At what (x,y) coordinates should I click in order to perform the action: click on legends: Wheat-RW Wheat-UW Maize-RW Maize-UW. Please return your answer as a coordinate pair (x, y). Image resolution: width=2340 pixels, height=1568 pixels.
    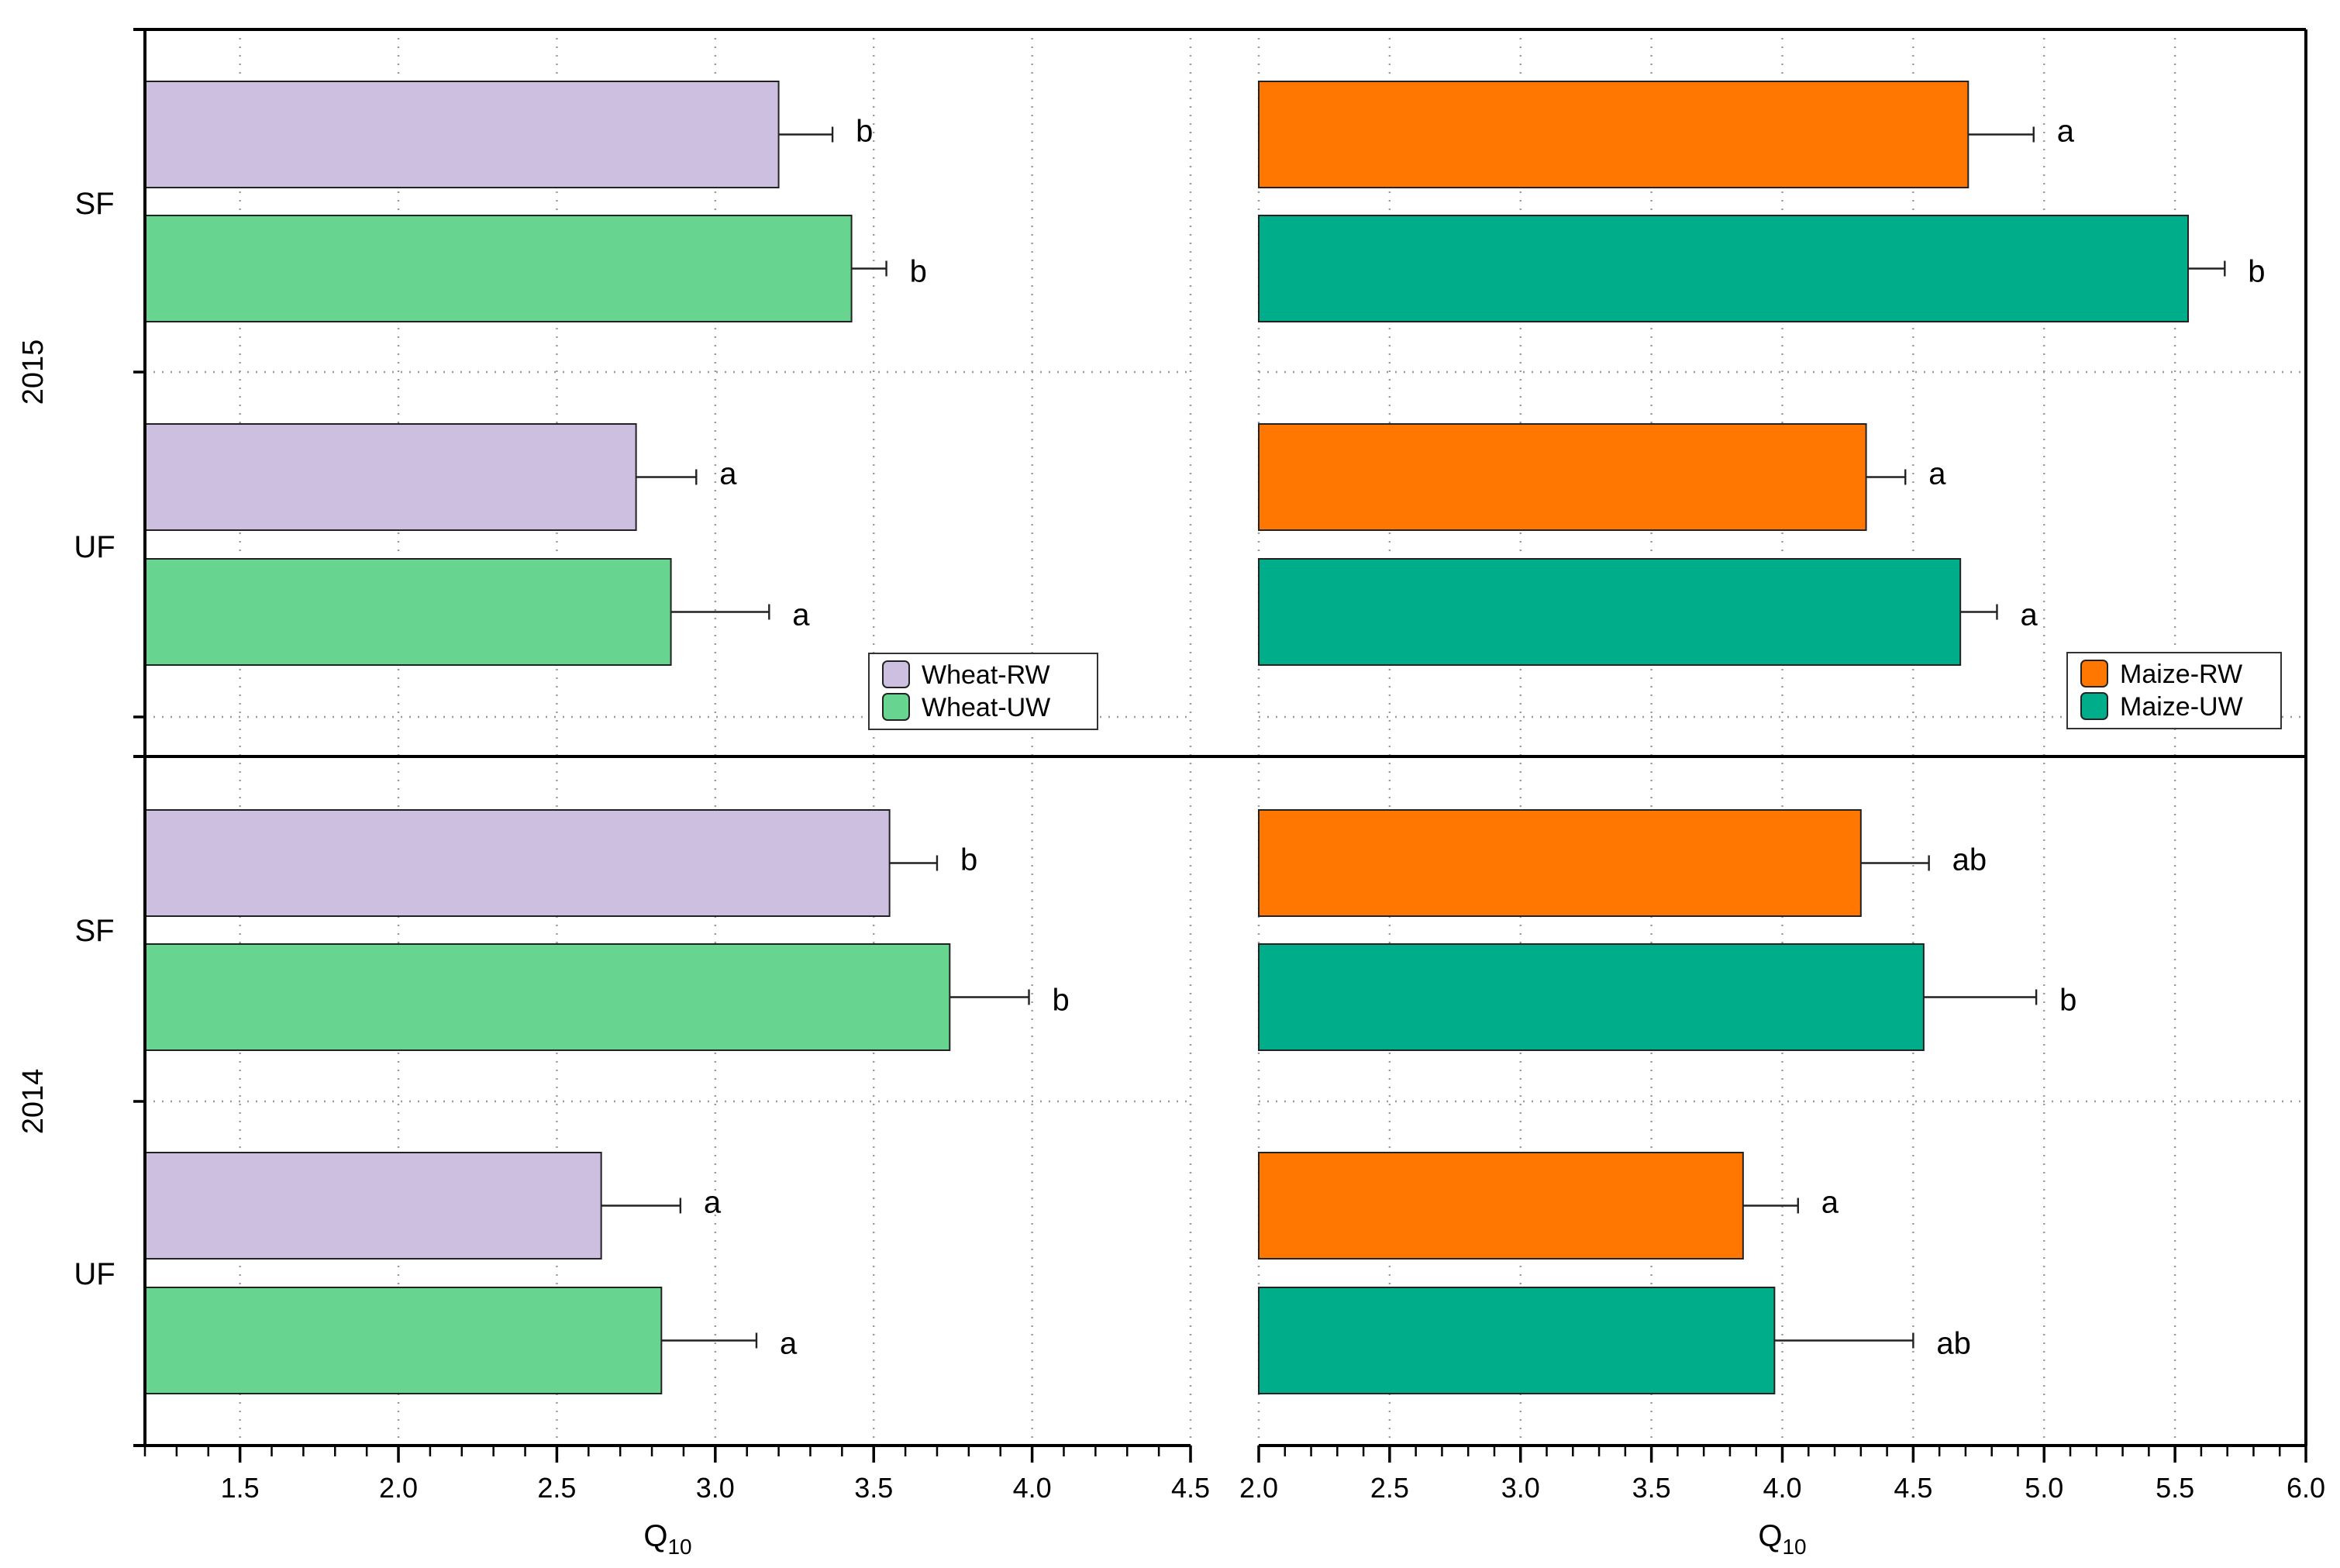
    Looking at the image, I should click on (1575, 691).